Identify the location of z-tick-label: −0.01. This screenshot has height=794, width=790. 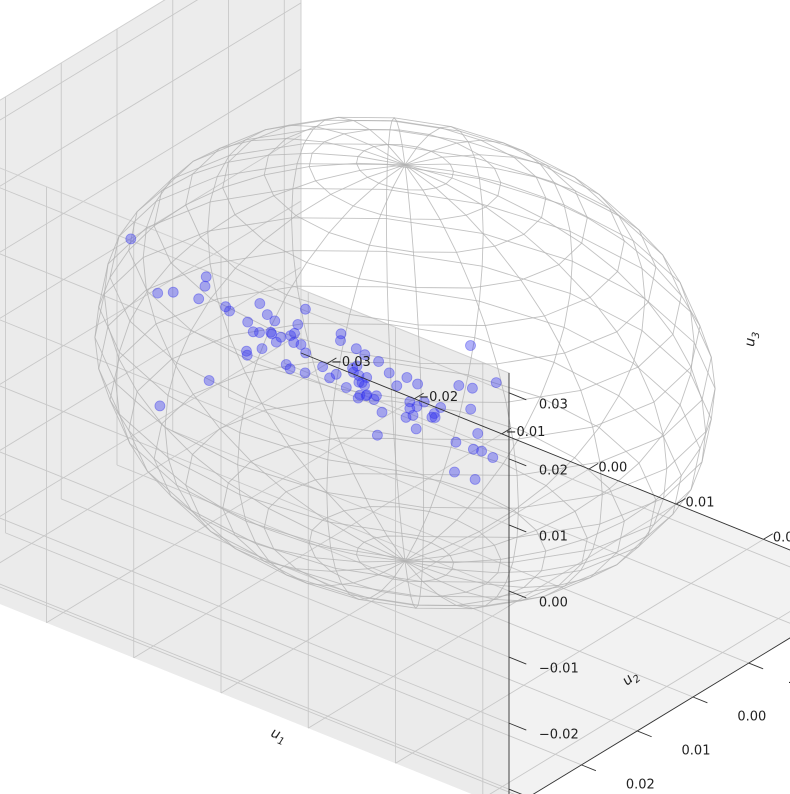
(559, 669).